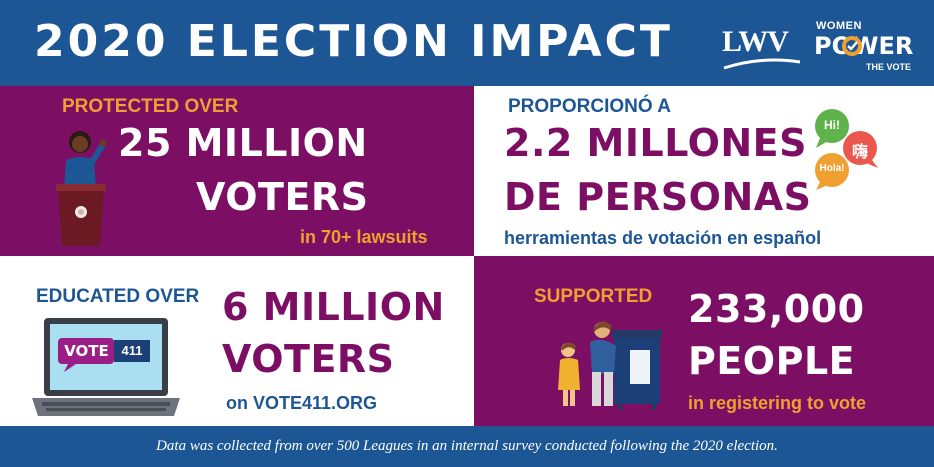 Image resolution: width=934 pixels, height=467 pixels. What do you see at coordinates (859, 151) in the screenshot?
I see `bubble-hai-text: 嗨` at bounding box center [859, 151].